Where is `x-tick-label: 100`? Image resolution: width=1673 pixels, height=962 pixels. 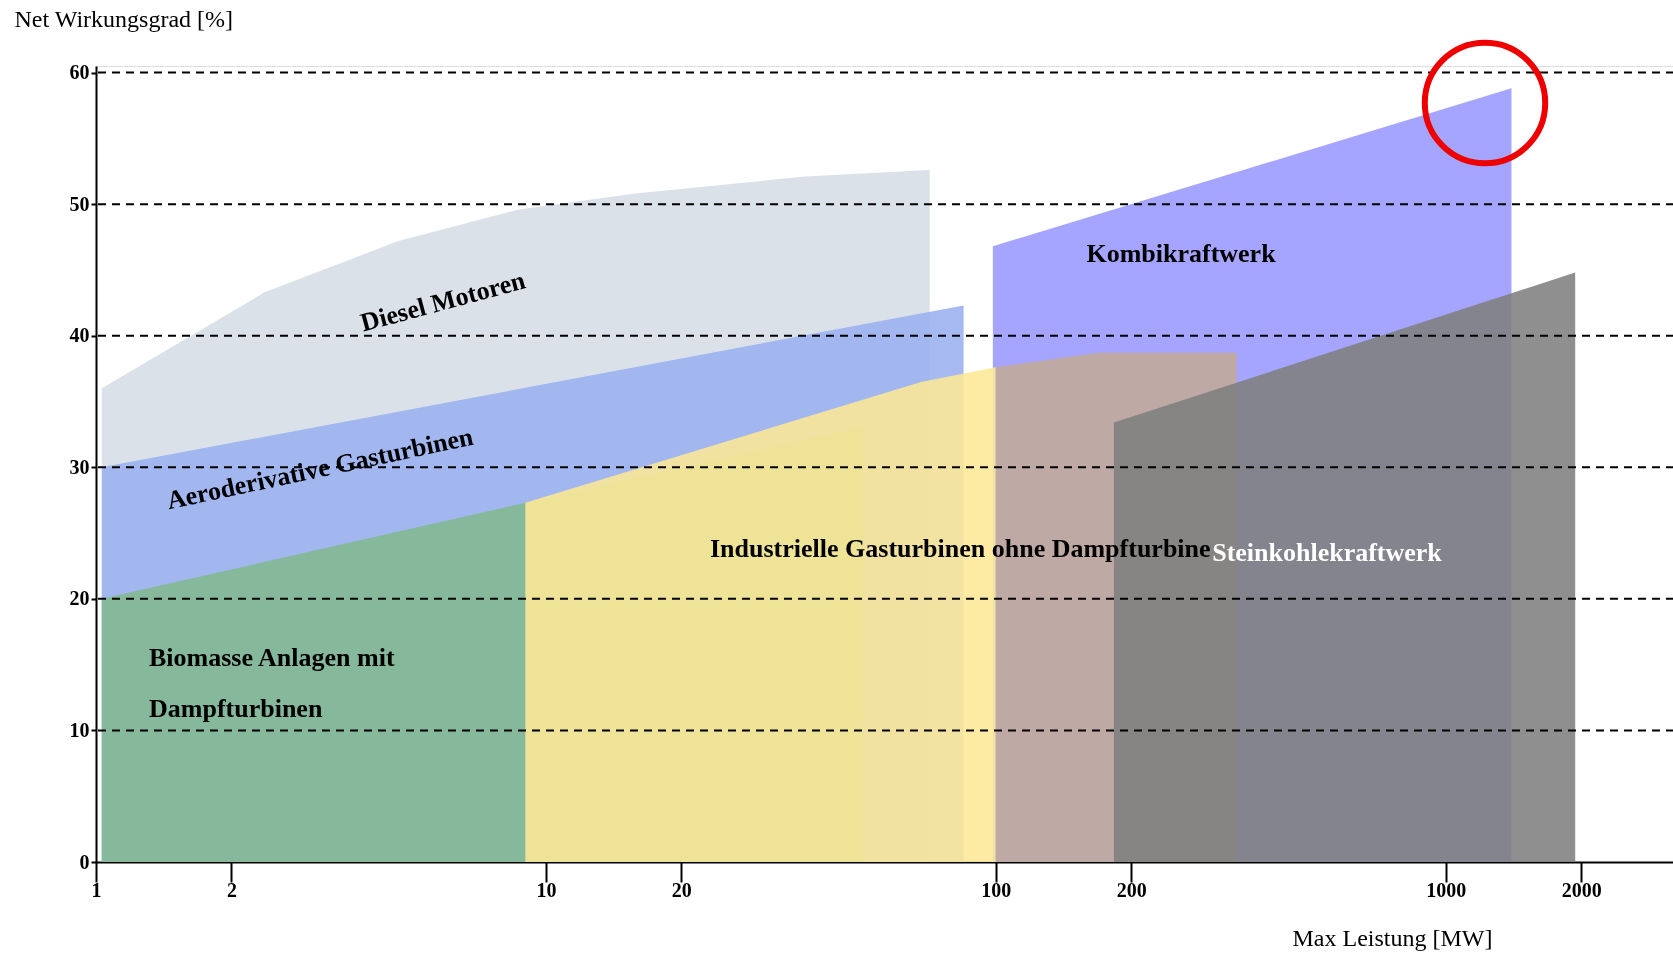
x-tick-label: 100 is located at coordinates (996, 889).